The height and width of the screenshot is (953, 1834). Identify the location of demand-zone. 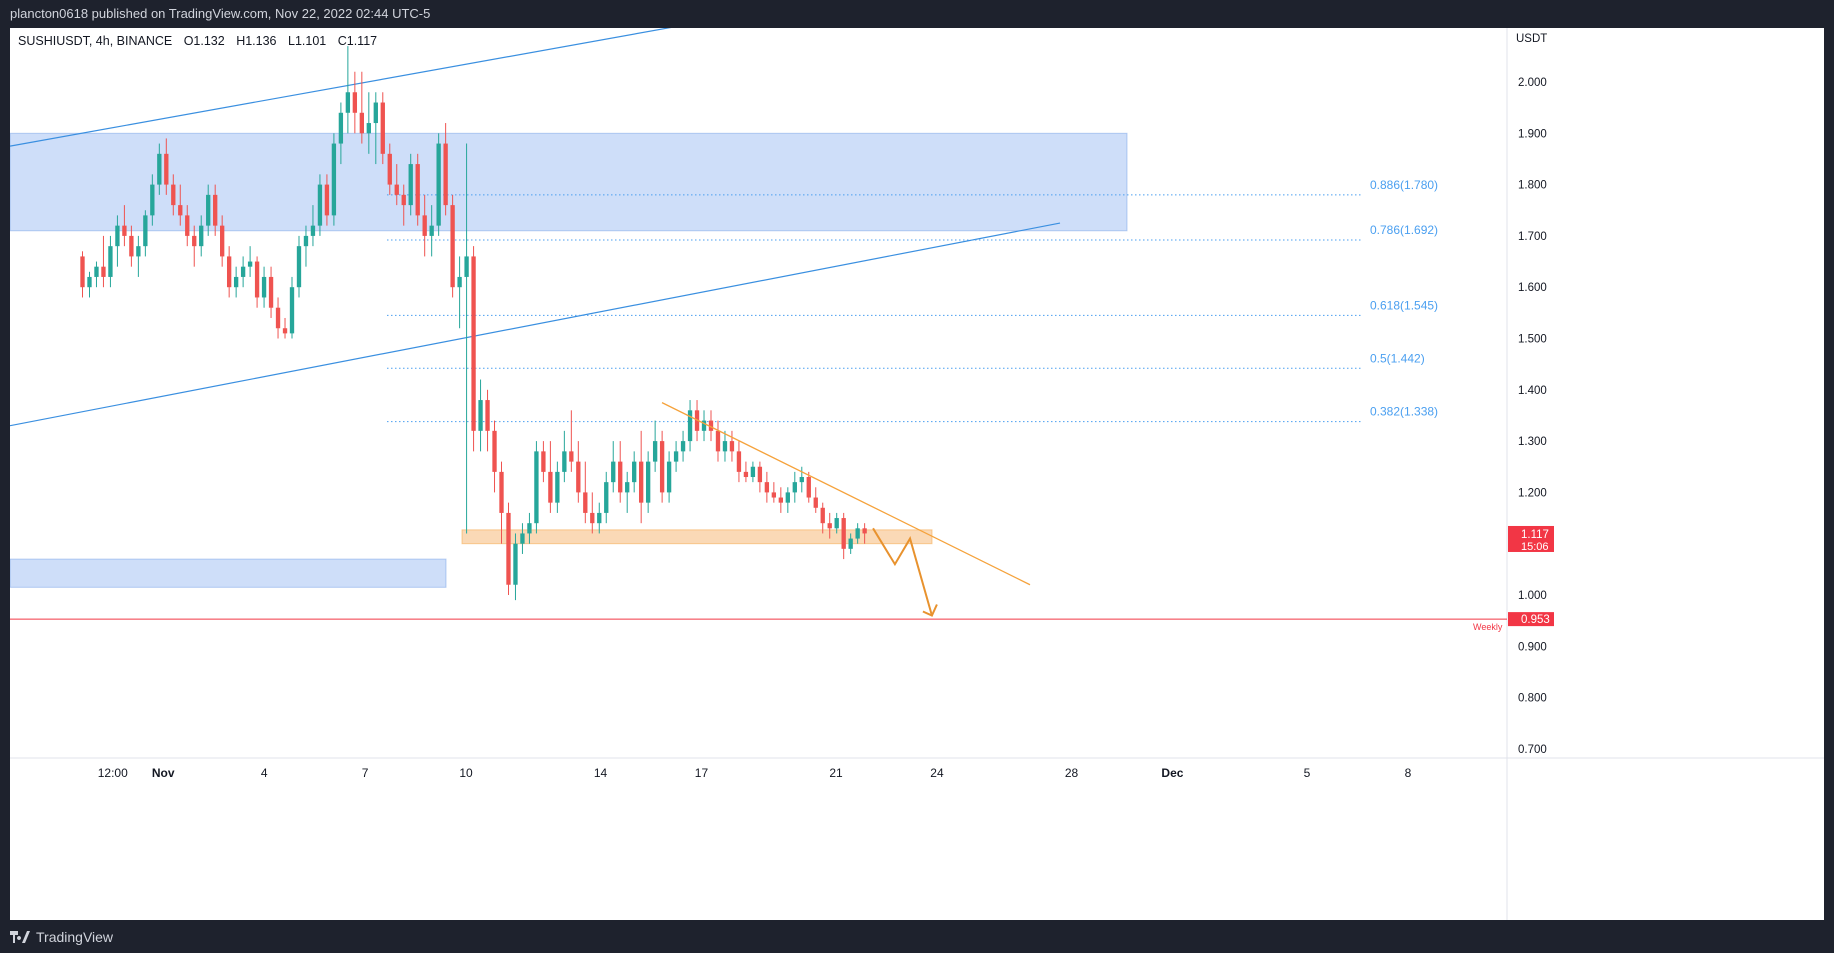
(228, 573).